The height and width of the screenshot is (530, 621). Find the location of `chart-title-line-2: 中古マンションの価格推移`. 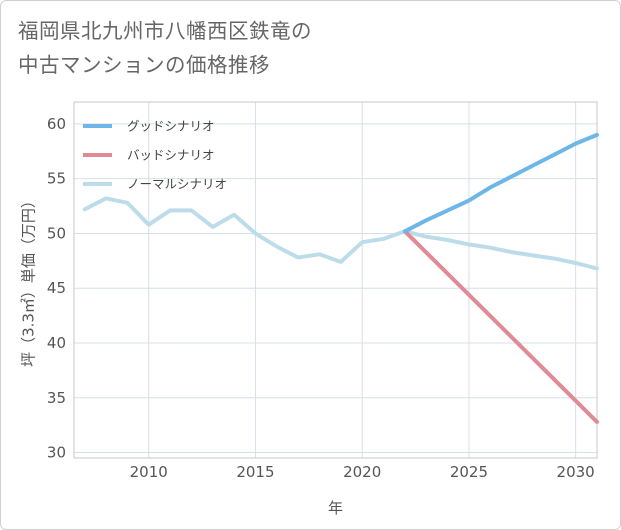

chart-title-line-2: 中古マンションの価格推移 is located at coordinates (144, 65).